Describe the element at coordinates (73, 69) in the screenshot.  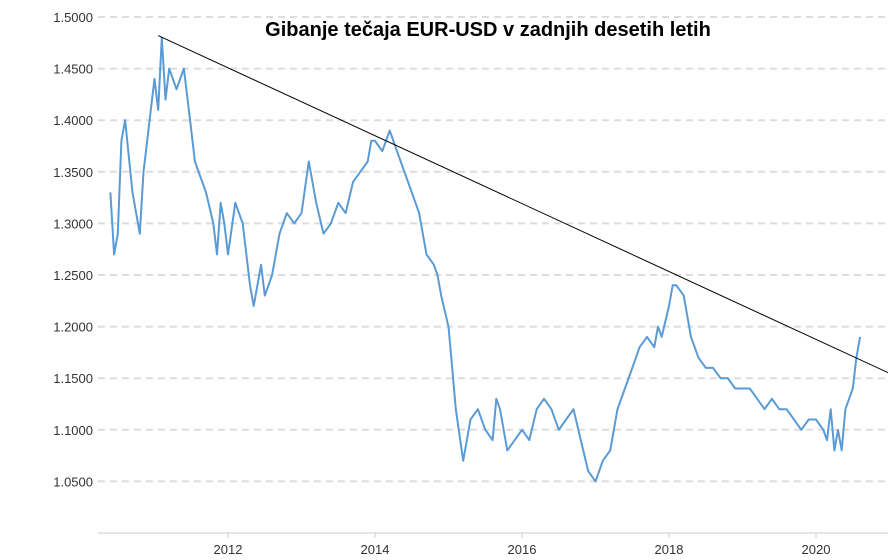
I see `y-tick-label: 1.4500` at that location.